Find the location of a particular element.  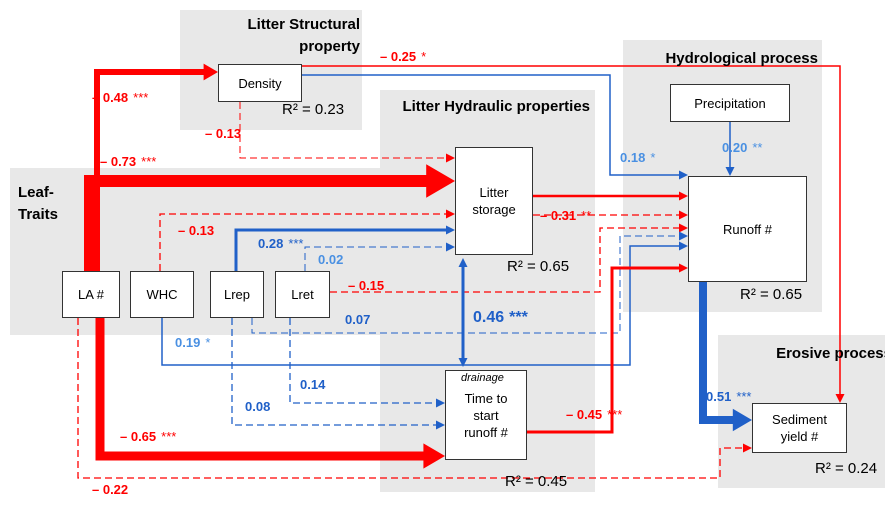

path-label: – 0.48 *** is located at coordinates (120, 97).